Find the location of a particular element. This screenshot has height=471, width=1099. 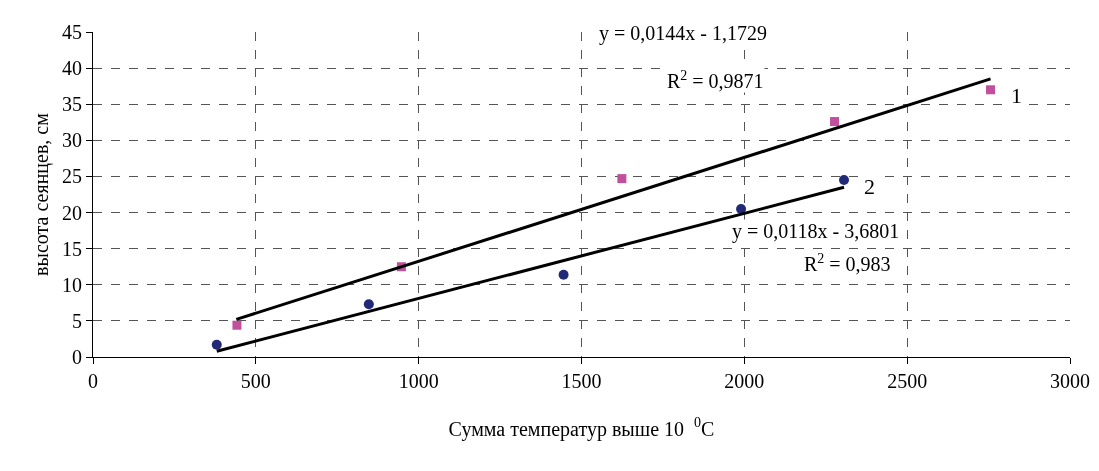

x-tick-label: 3000 is located at coordinates (1070, 381).